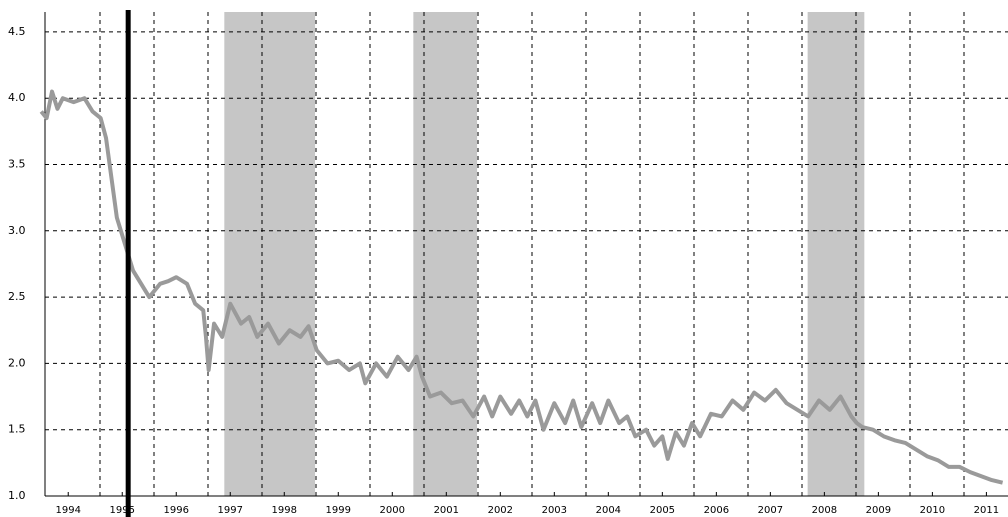 The width and height of the screenshot is (1008, 517). What do you see at coordinates (446, 510) in the screenshot?
I see `x-tick-label: 2001` at bounding box center [446, 510].